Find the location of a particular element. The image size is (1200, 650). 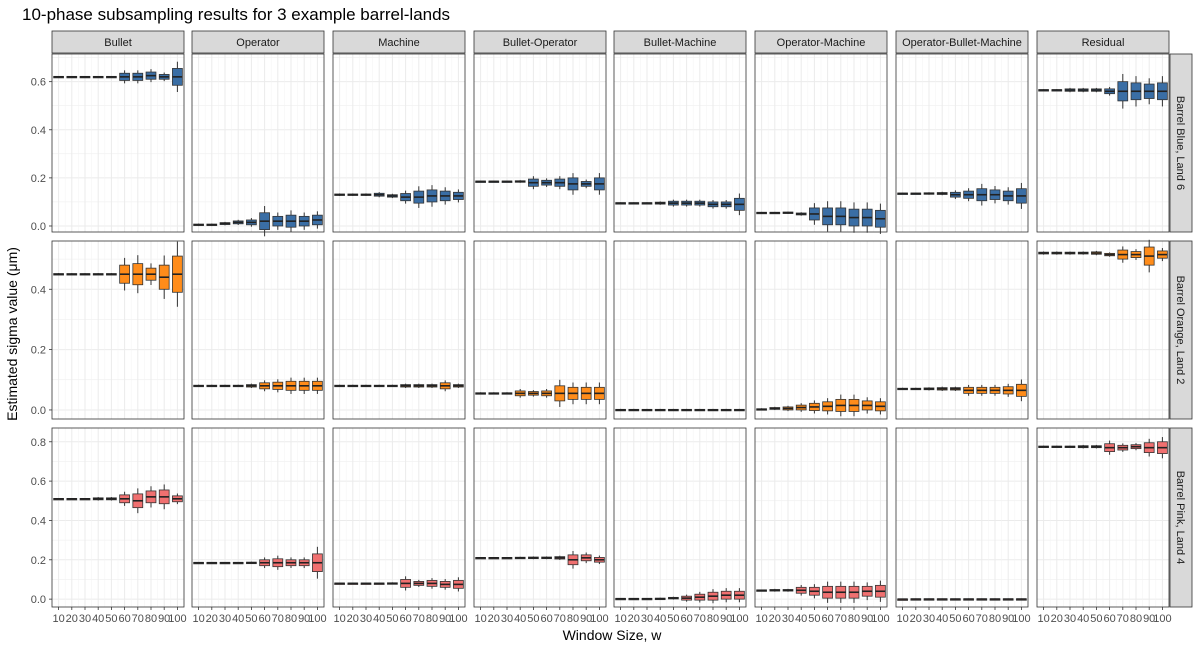

y-axis-title: Estimated sigma value (μm) is located at coordinates (12, 334).